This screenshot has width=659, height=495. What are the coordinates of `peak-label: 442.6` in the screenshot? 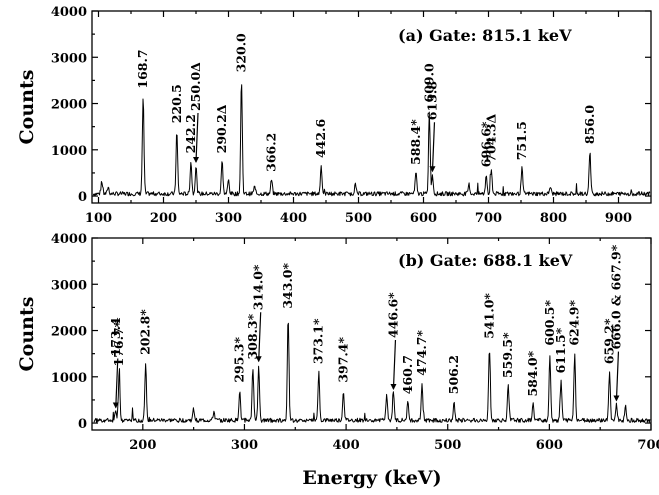 It's located at (320, 138).